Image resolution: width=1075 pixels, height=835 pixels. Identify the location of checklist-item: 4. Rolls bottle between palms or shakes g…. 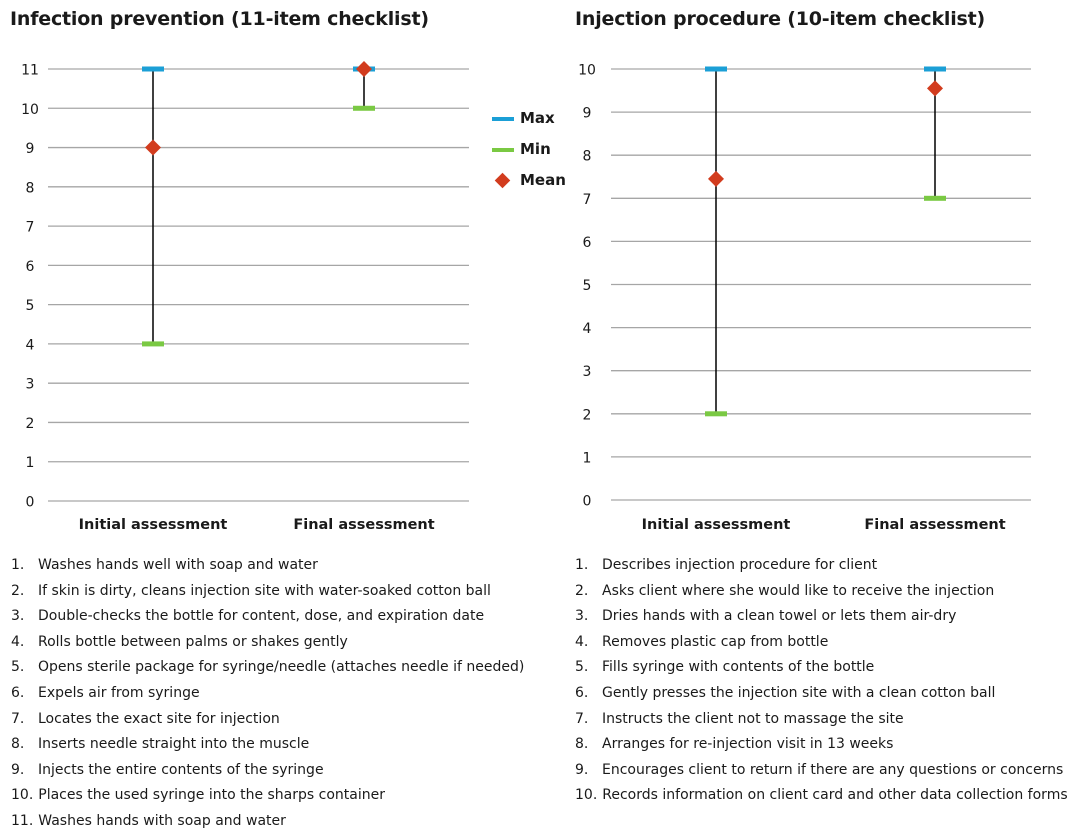
(291, 643).